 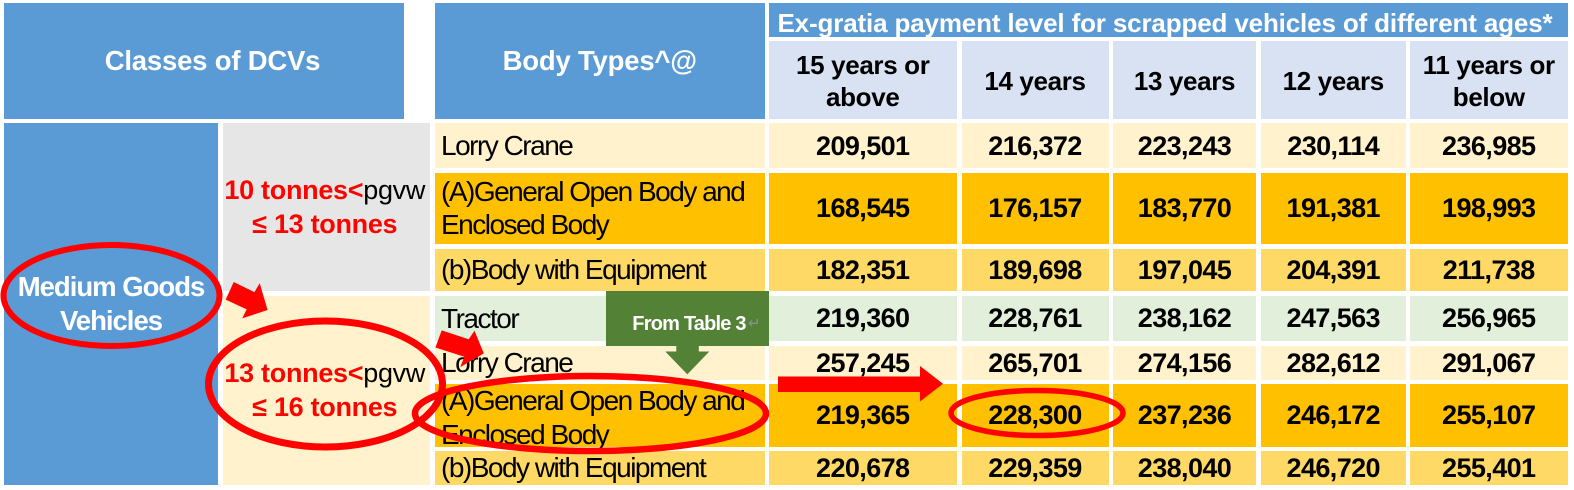 I want to click on svg-text: From Table 3, so click(x=689, y=324).